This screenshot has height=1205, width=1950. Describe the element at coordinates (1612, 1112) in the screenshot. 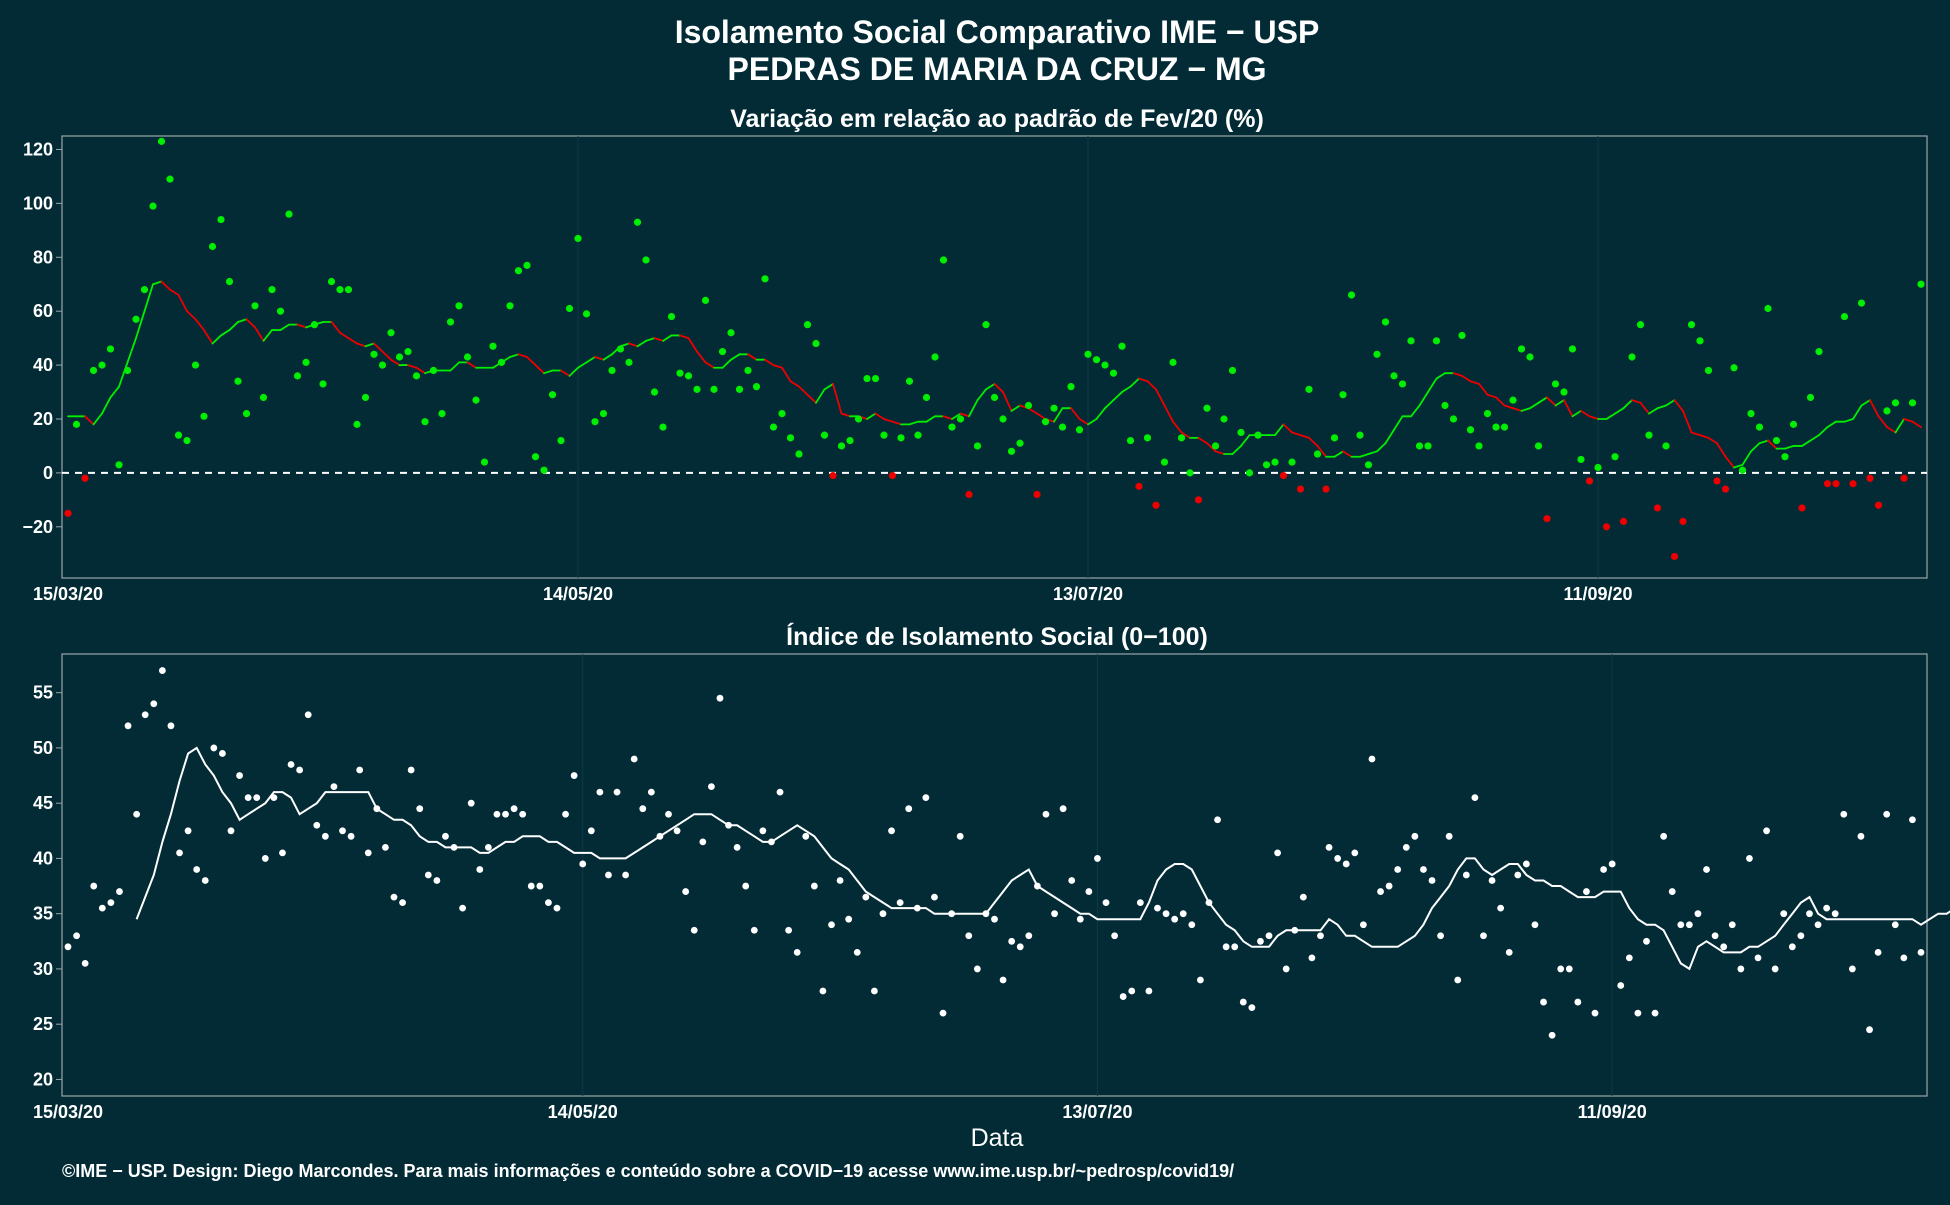

I see `idx-x-tick-label: 11/09/20` at that location.